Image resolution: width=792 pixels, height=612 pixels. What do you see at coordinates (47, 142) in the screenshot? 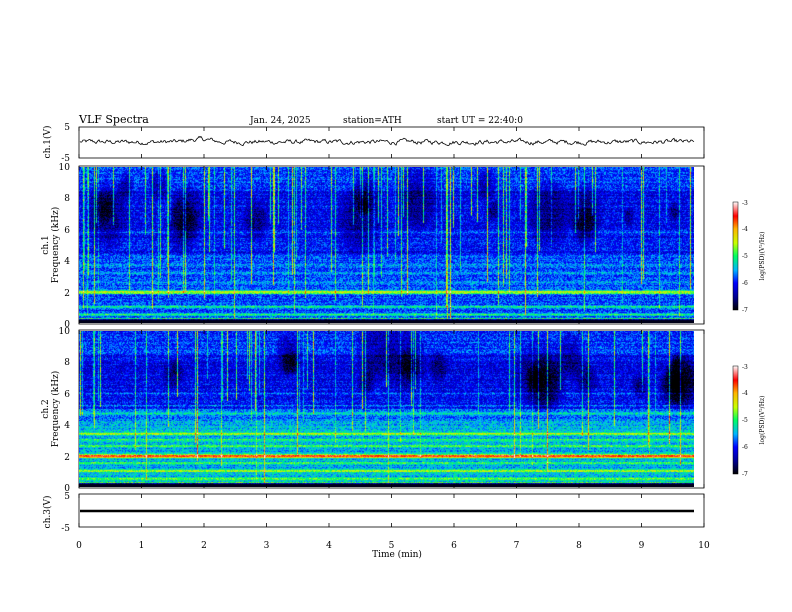
I see `ch1-ylabel: ch.1(V)` at bounding box center [47, 142].